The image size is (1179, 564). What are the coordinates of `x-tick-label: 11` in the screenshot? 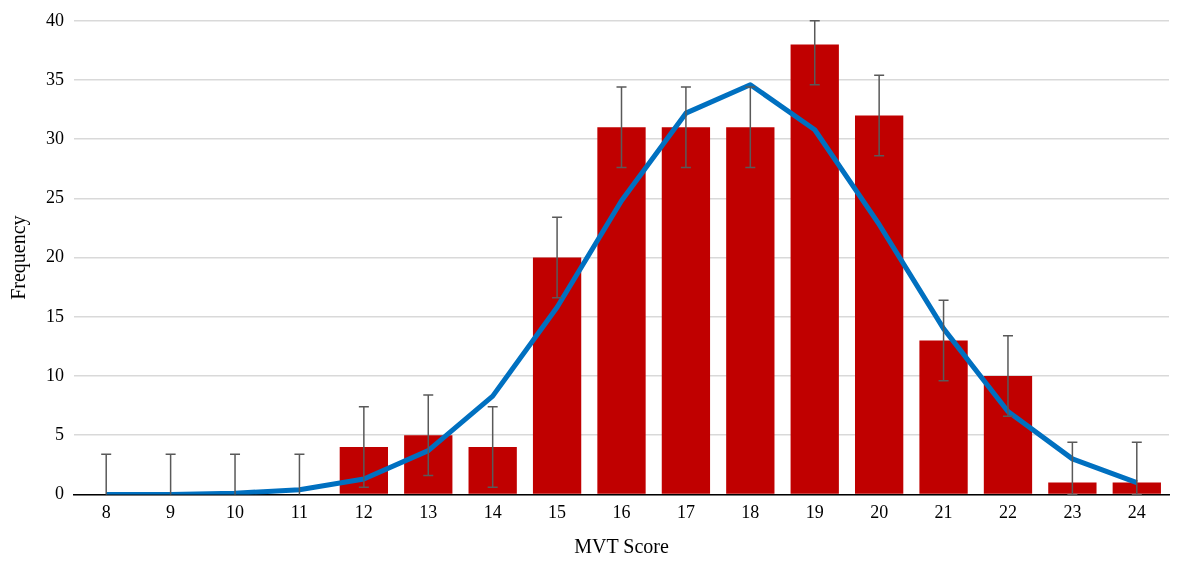 It's located at (299, 511).